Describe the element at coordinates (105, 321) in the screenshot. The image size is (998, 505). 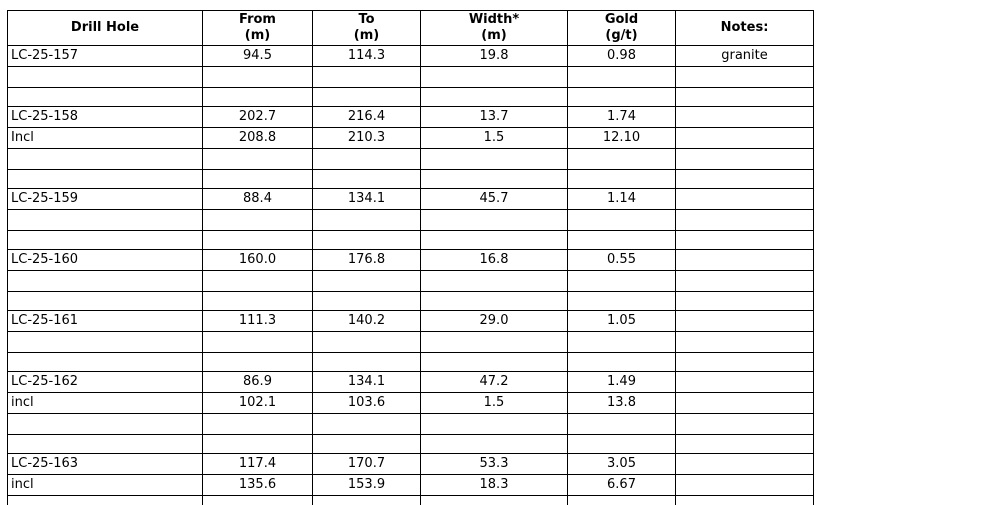
I see `table-cell: LC-25-161` at that location.